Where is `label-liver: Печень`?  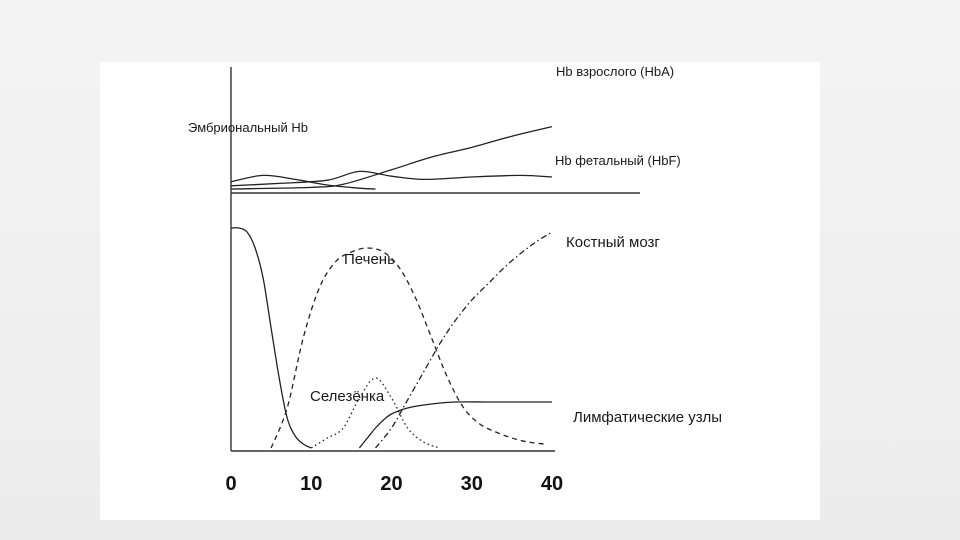 label-liver: Печень is located at coordinates (369, 259).